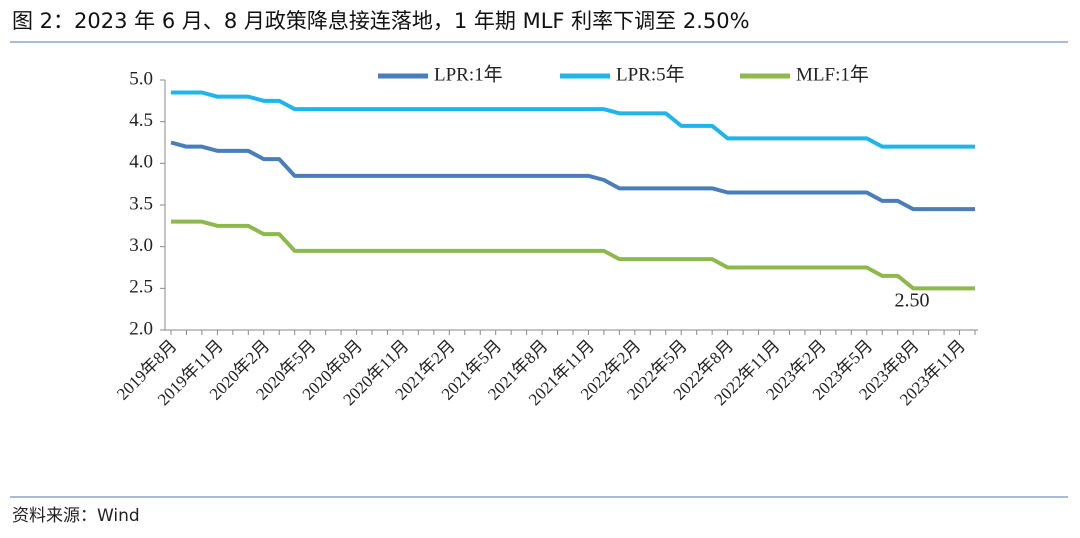 The height and width of the screenshot is (538, 1080). Describe the element at coordinates (468, 74) in the screenshot. I see `legend-label: LPR:1年` at that location.